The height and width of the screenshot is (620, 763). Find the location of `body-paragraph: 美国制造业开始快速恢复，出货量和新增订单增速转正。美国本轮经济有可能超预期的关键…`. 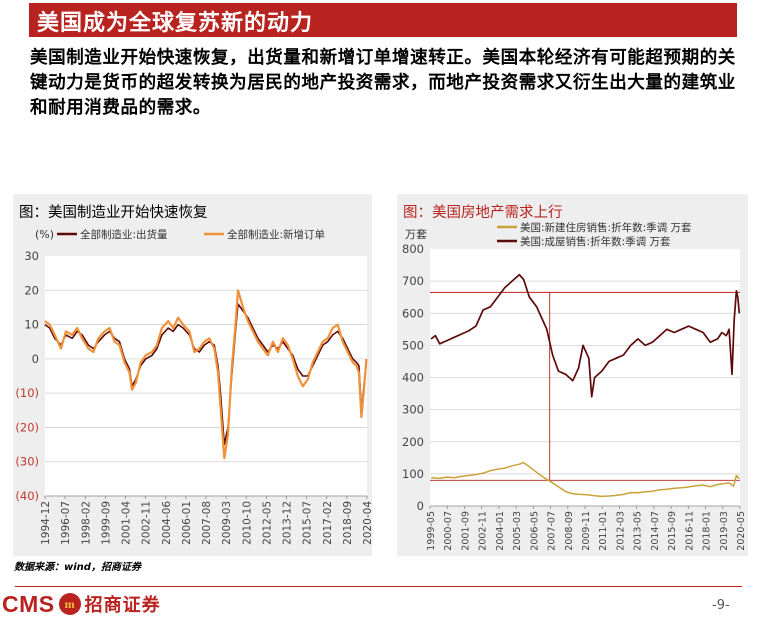

body-paragraph: 美国制造业开始快速恢复，出货量和新增订单增速转正。美国本轮经济有可能超预期的关键… is located at coordinates (383, 83).